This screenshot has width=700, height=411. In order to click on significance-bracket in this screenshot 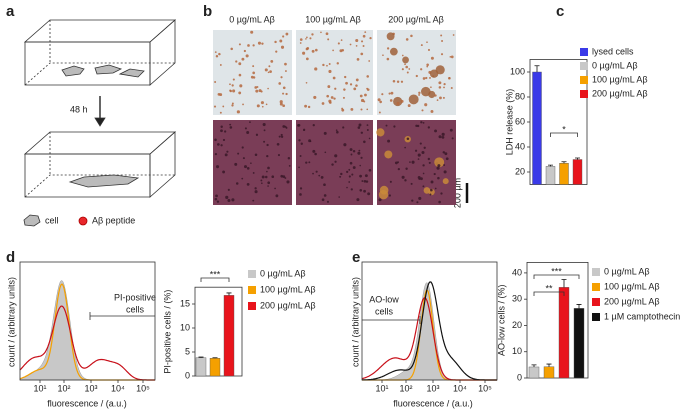, I will do `click(549, 293)`.